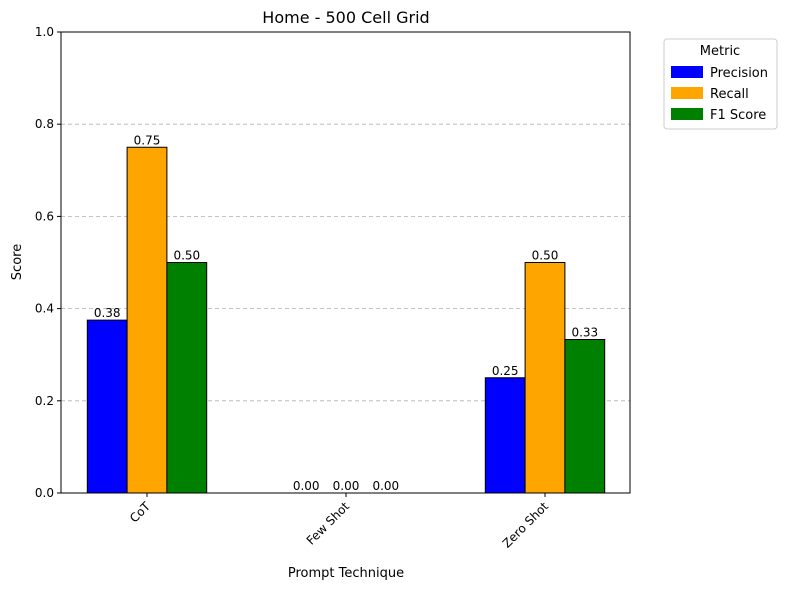 The image size is (787, 590). Describe the element at coordinates (44, 124) in the screenshot. I see `y-tick-label: 0.8` at that location.